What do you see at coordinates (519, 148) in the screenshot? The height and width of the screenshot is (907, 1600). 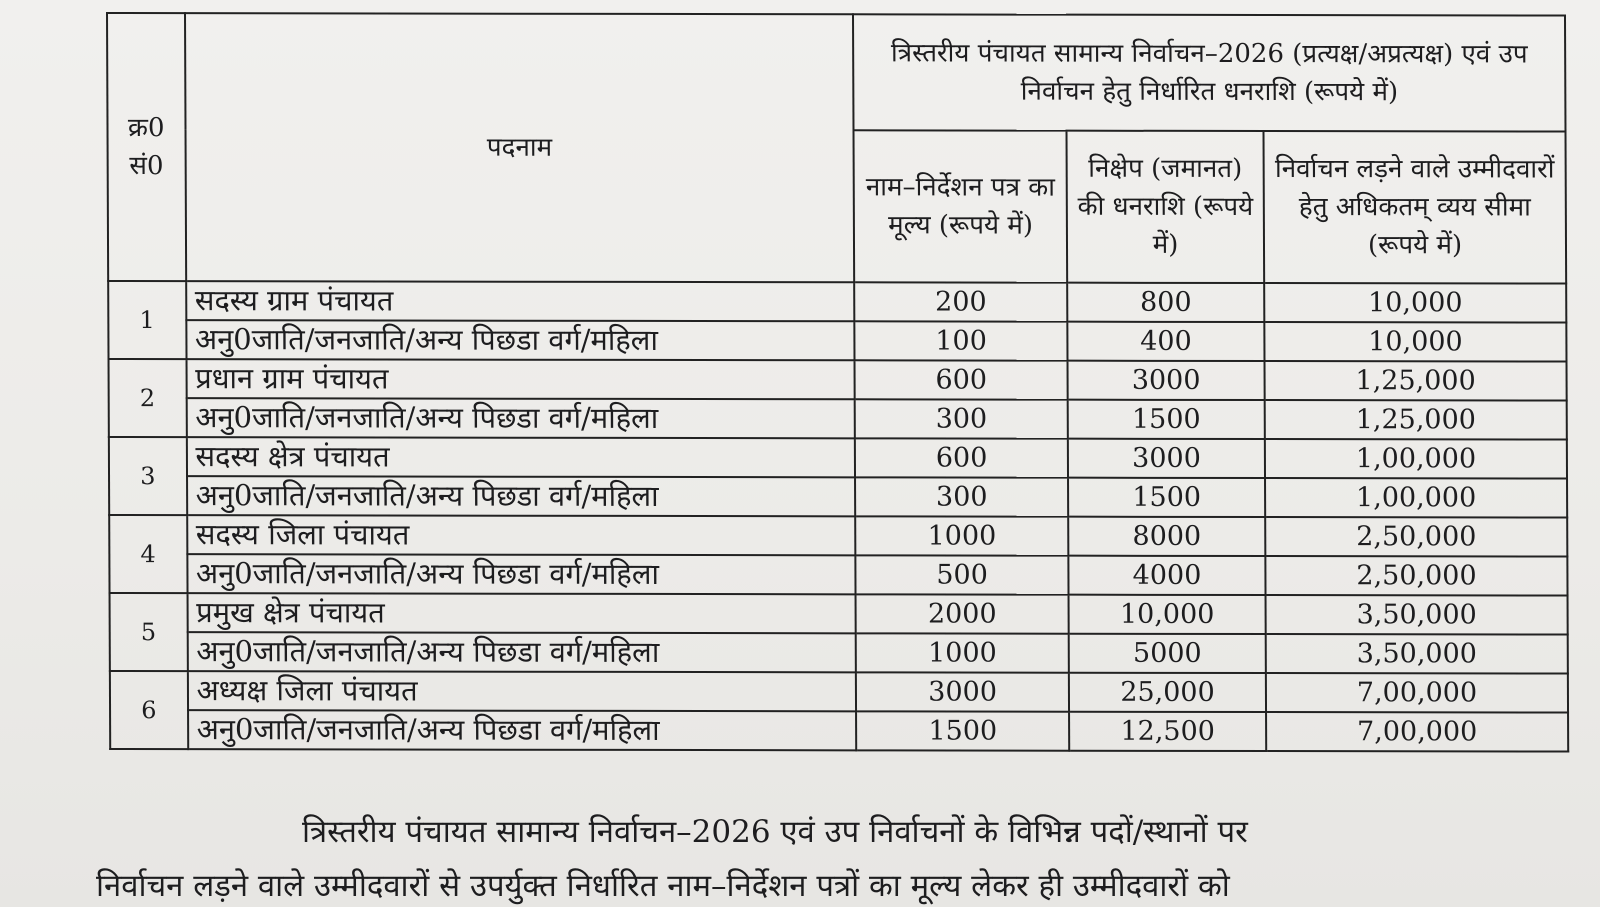 I see `header-post: पदनाम` at bounding box center [519, 148].